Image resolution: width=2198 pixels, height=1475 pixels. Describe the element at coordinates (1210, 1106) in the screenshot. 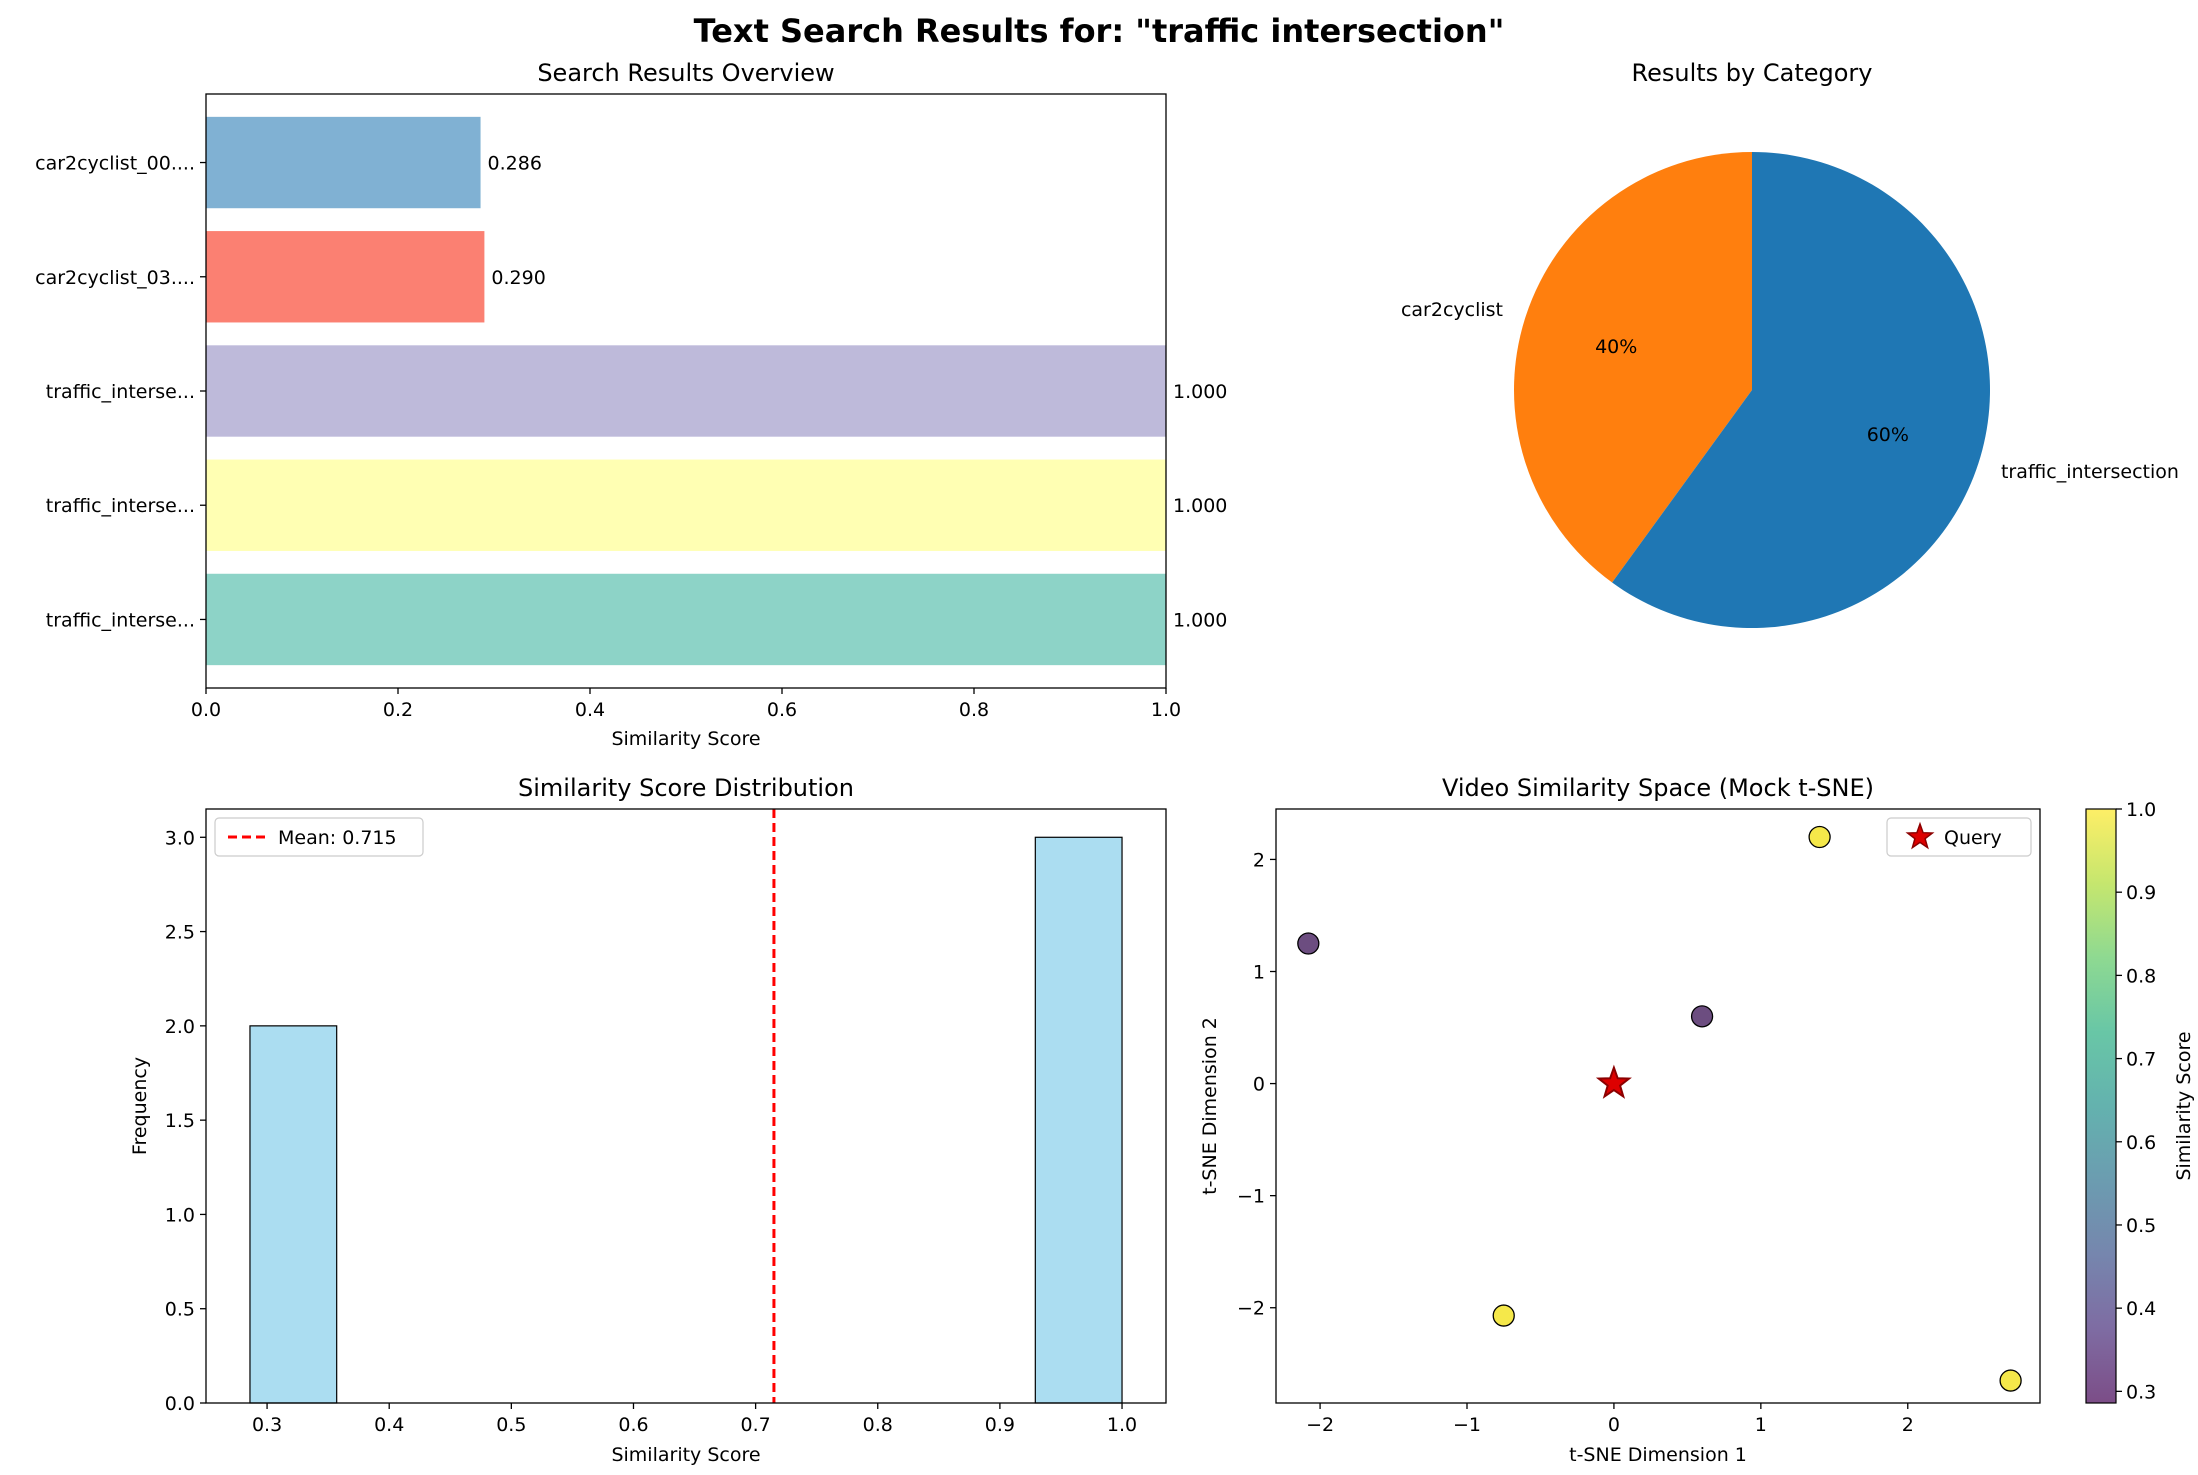

I see `scatter-ylabel: t-SNE Dimension 2` at that location.